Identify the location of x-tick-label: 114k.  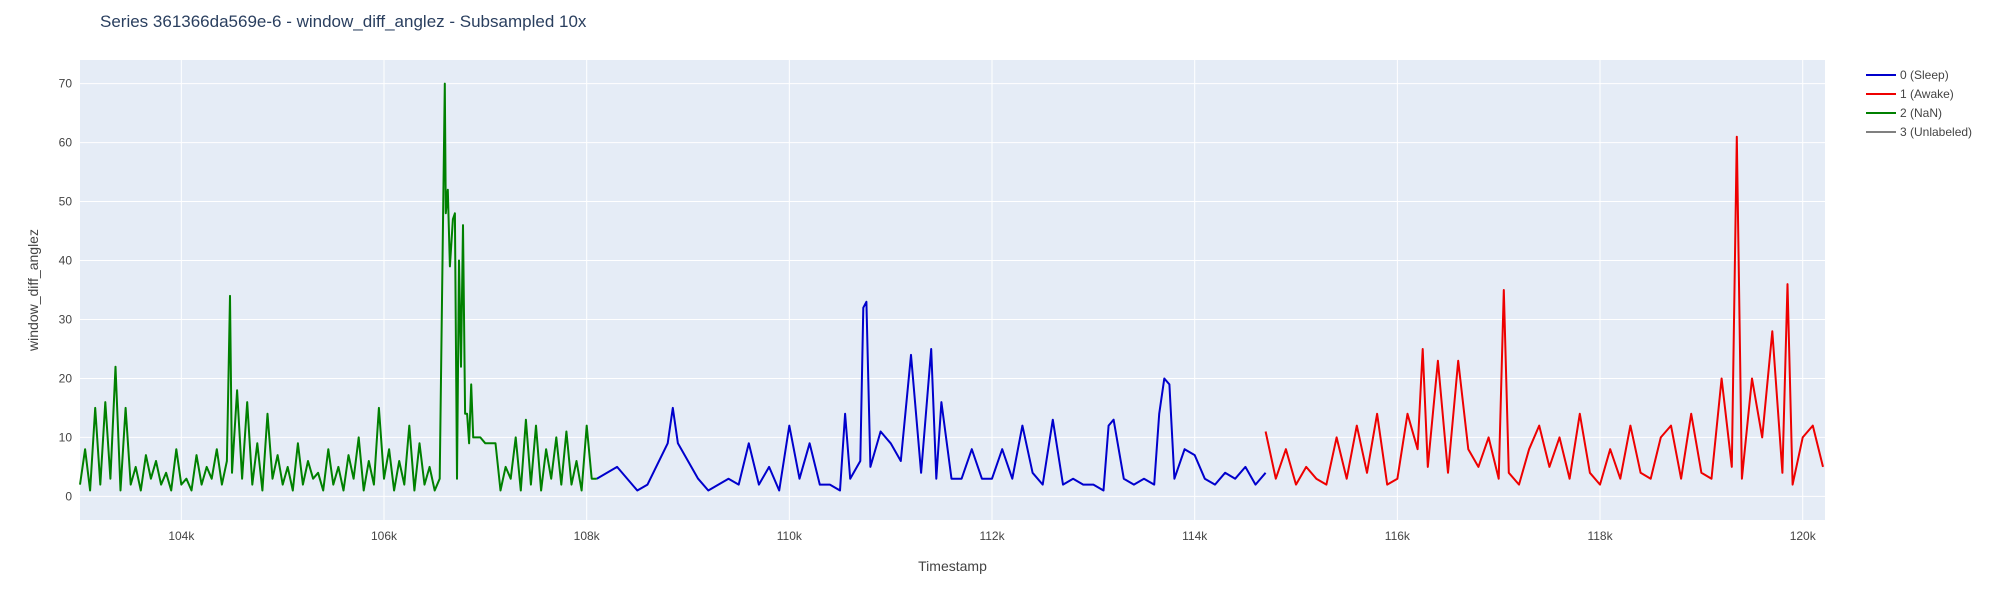
(1195, 536).